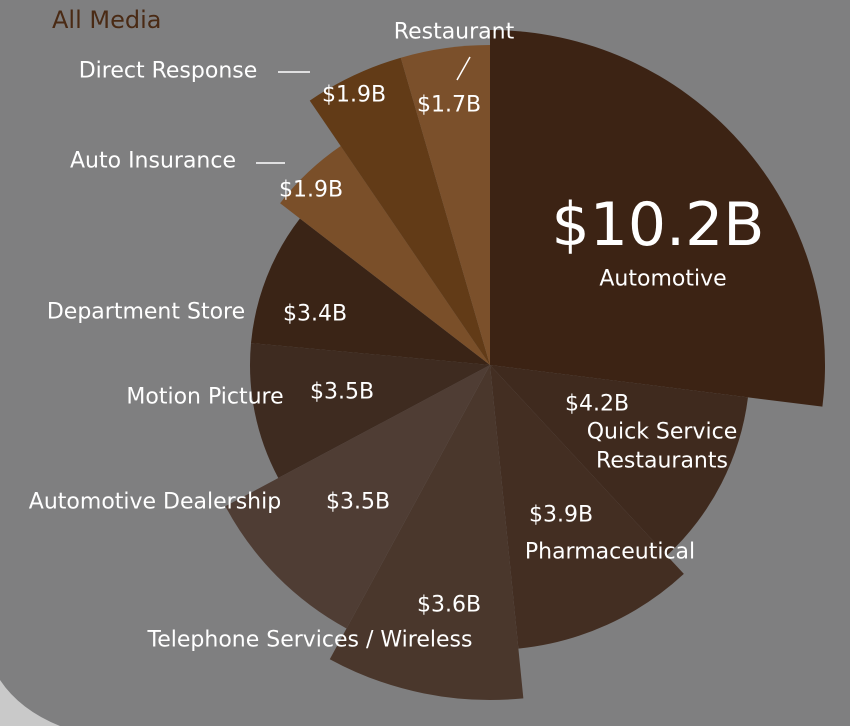 The image size is (850, 726). What do you see at coordinates (315, 314) in the screenshot?
I see `value-label: $3.4B` at bounding box center [315, 314].